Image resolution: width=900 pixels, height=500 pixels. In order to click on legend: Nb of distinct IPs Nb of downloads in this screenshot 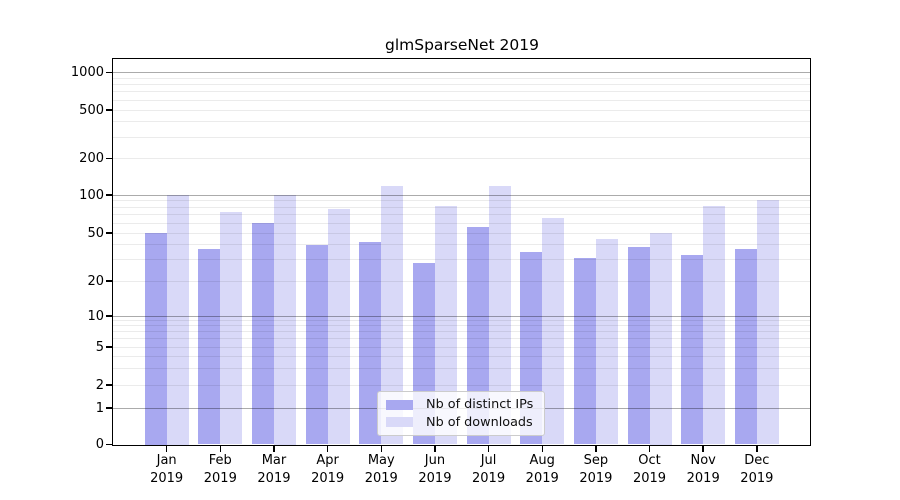, I will do `click(461, 413)`.